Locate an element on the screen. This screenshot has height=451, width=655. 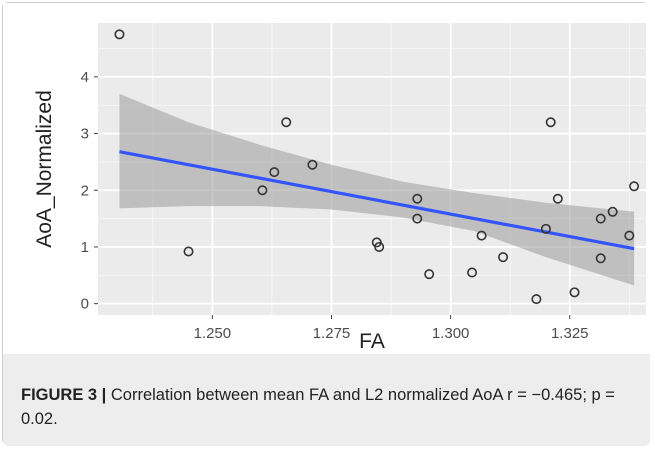
caption-label: FIGURE 3 | is located at coordinates (64, 395).